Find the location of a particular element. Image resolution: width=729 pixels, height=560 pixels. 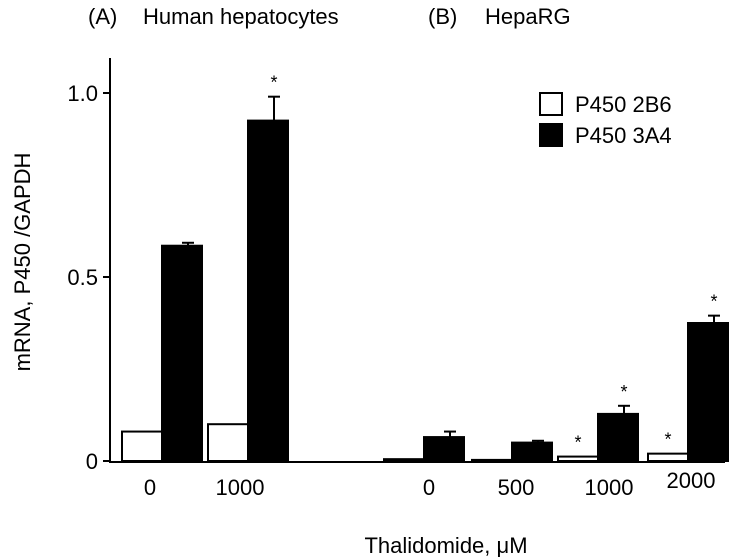

y-tick-label: 1.0 is located at coordinates (82, 93).